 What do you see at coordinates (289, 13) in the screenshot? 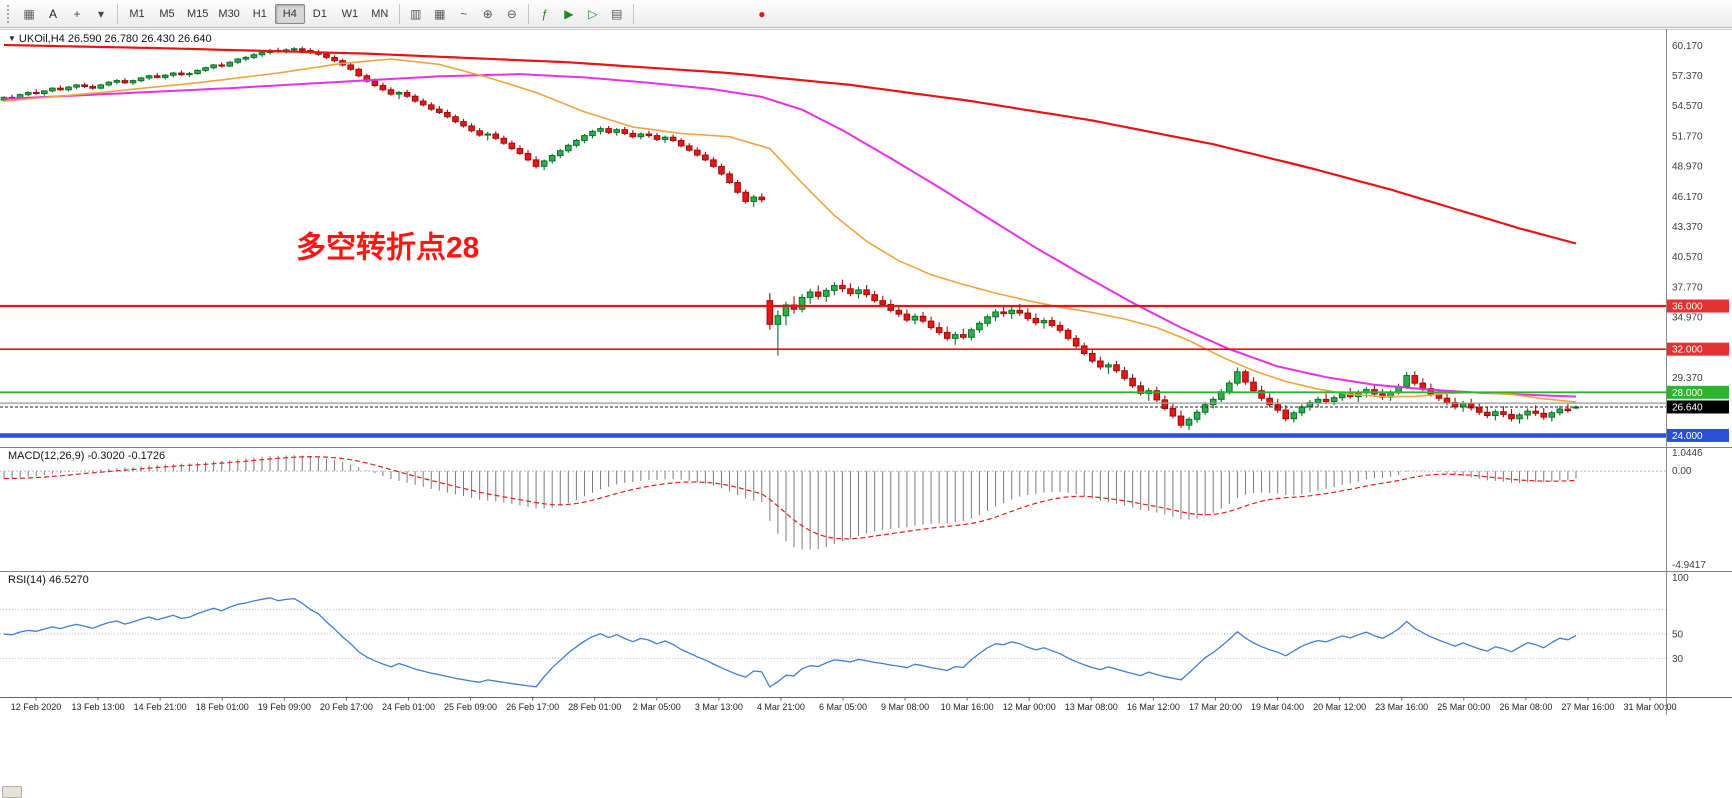
I see `timeframe-h4-button: H4` at bounding box center [289, 13].